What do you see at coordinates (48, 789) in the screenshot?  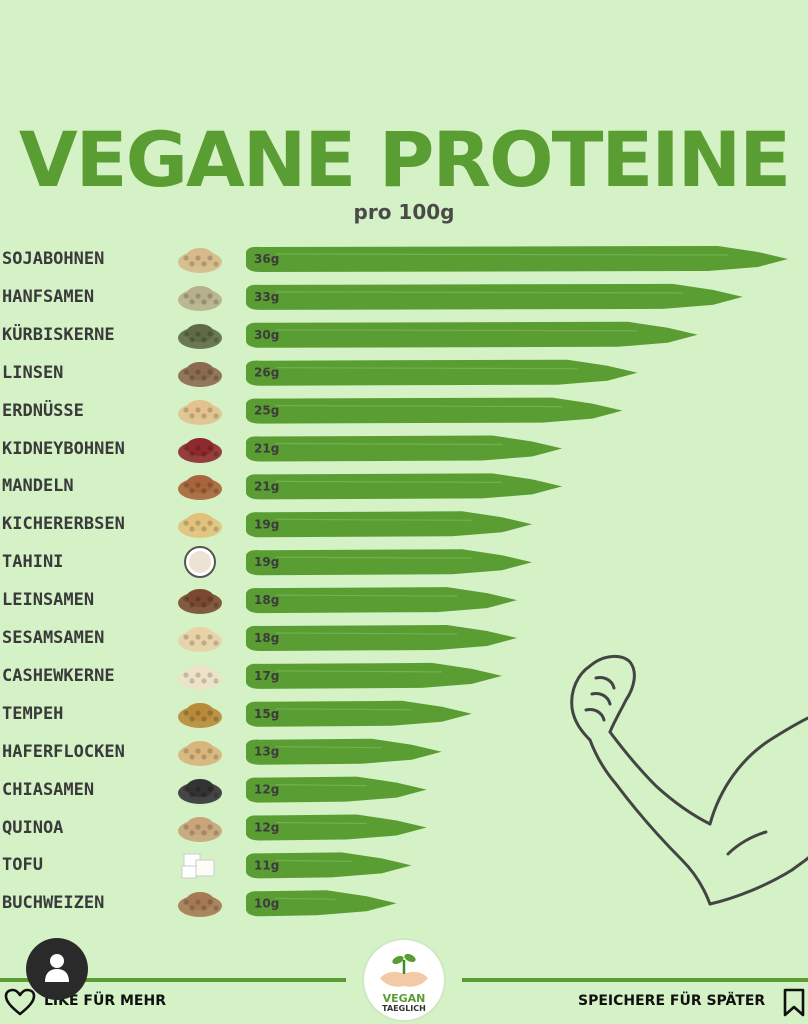 I see `category-label-chiasamen: CHIASAMEN` at bounding box center [48, 789].